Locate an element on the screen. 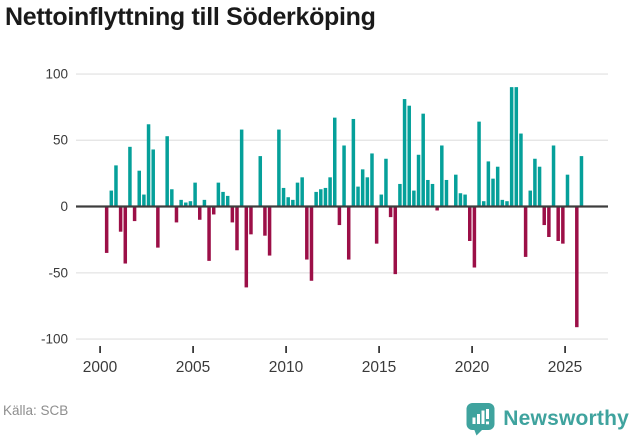 The height and width of the screenshot is (439, 631). newsworthy-badge-icon is located at coordinates (480, 419).